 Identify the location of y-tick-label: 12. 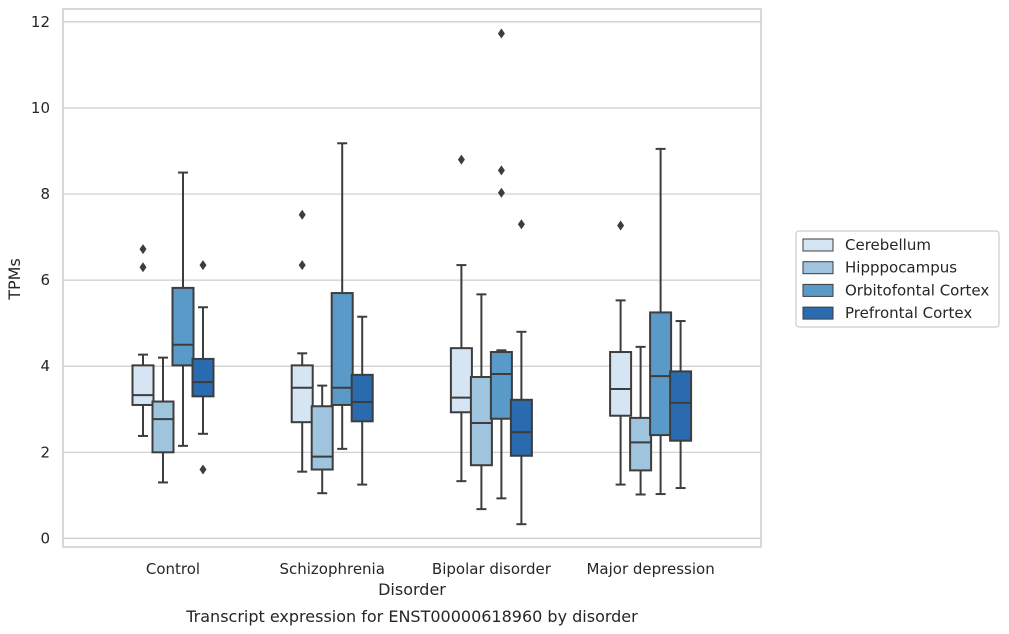
(40, 22).